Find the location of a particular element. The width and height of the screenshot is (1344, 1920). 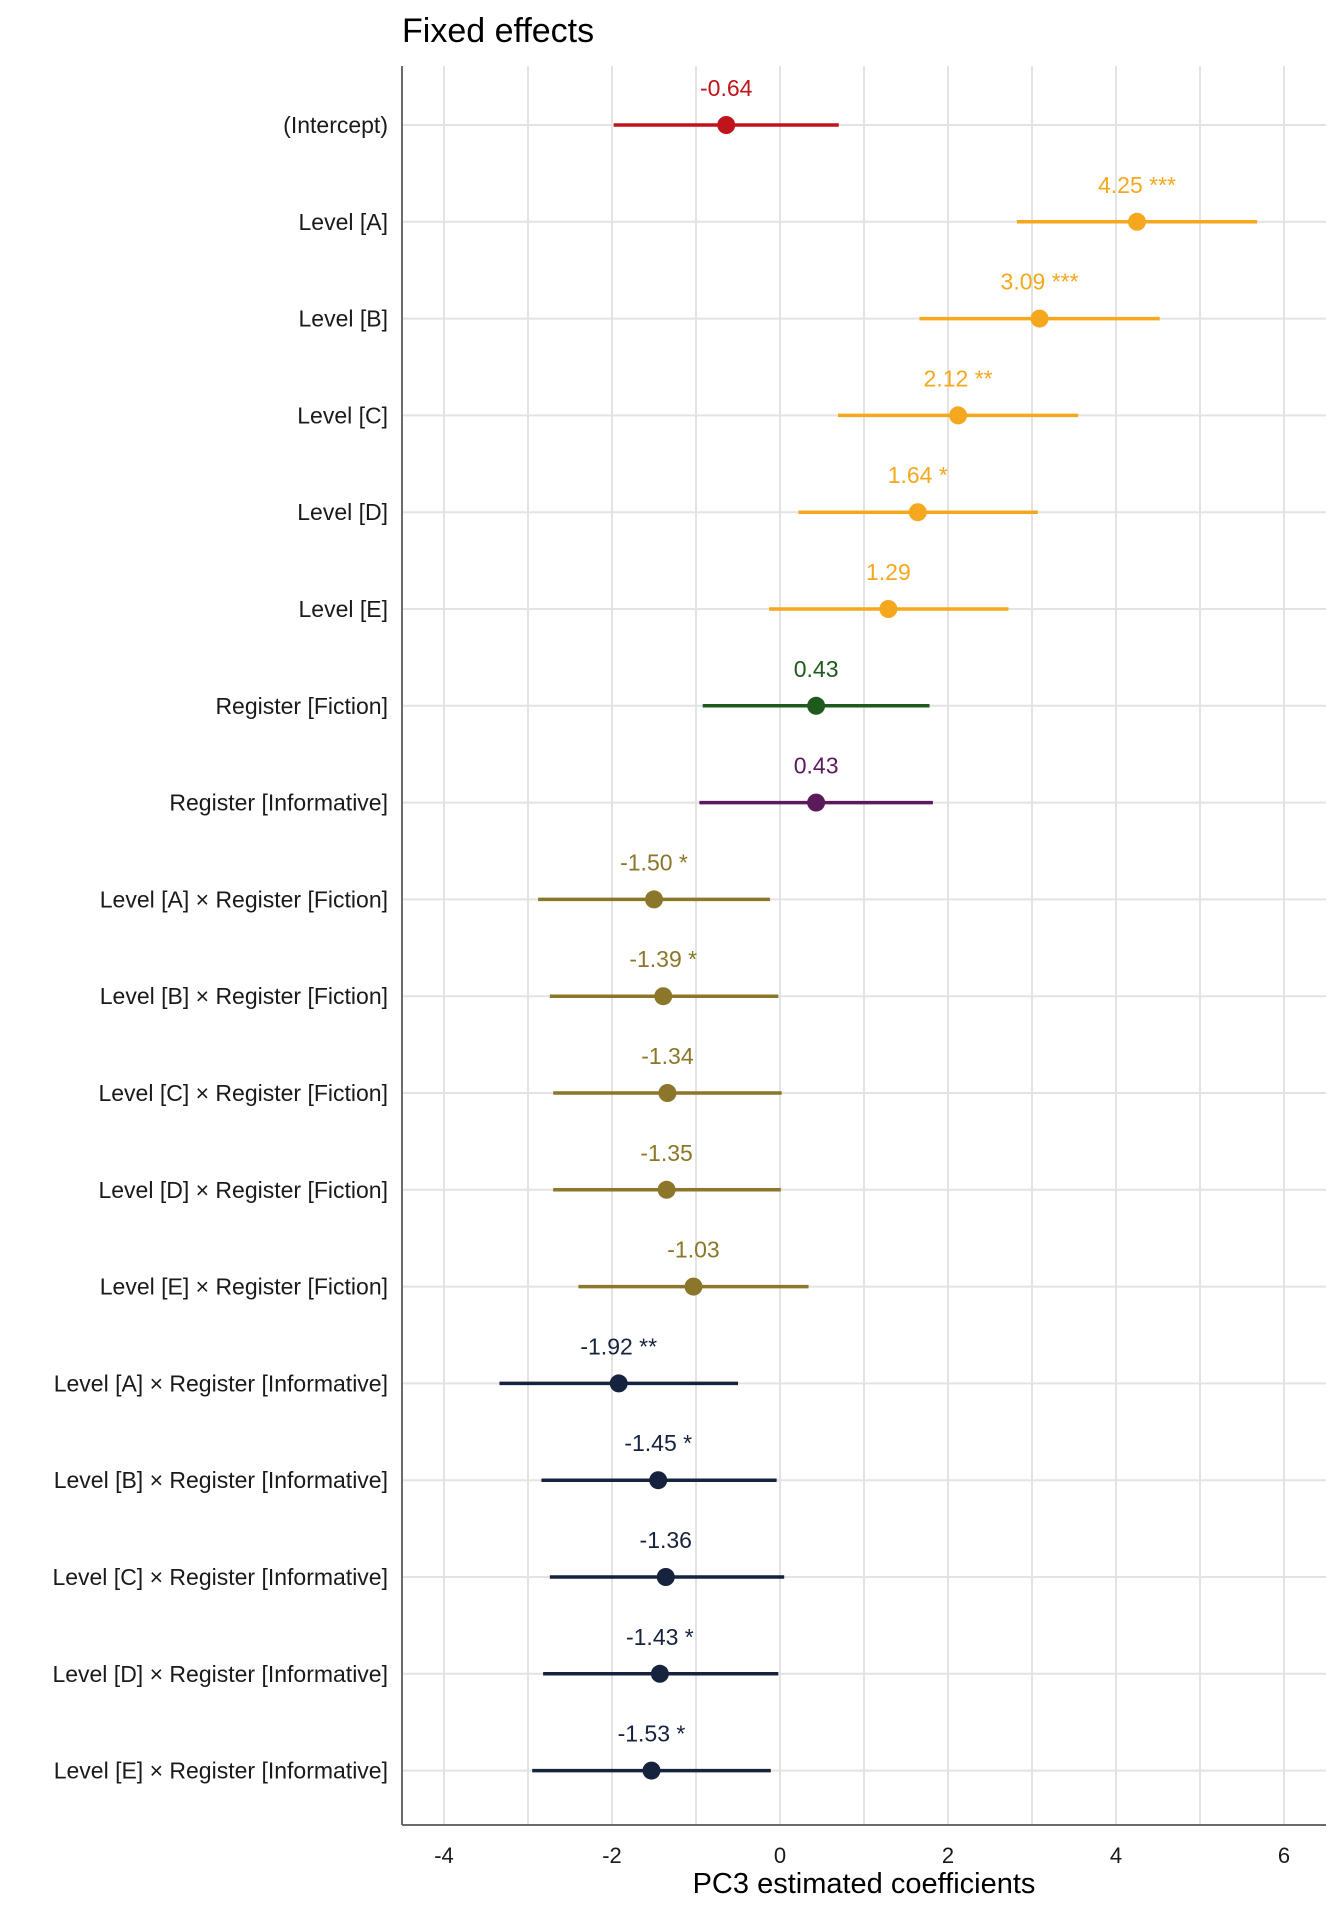

estimate-value-label: -1.36 is located at coordinates (666, 1540).